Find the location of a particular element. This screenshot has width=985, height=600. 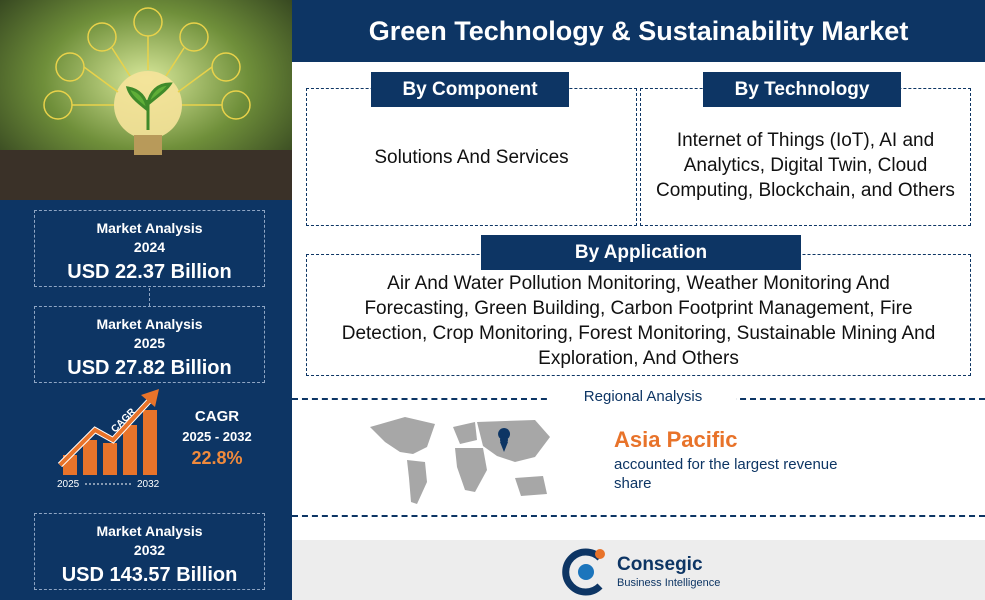

end-year: 2032 is located at coordinates (148, 484).